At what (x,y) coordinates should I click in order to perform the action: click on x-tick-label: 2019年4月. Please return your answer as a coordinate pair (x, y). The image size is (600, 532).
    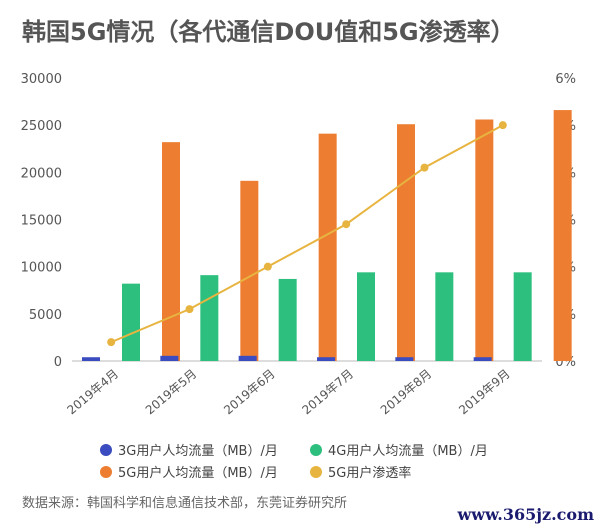
    Looking at the image, I should click on (92, 392).